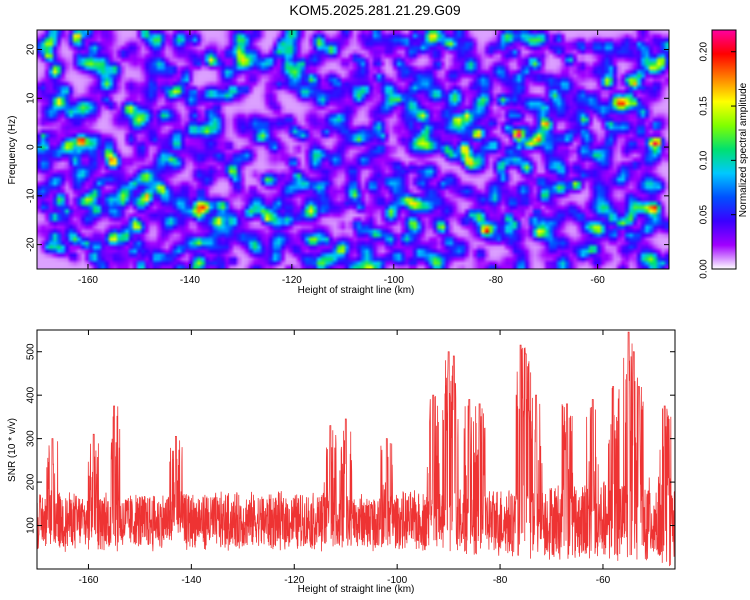  I want to click on colorbar-tick-label: 0.20, so click(704, 52).